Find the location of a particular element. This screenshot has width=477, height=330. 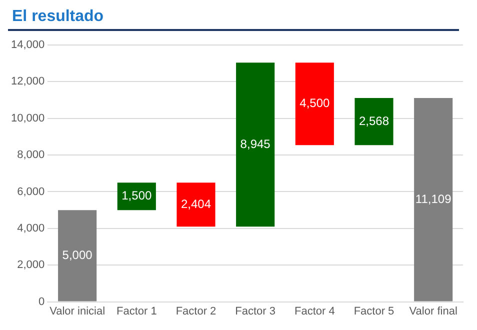

x-tick-label: Valor final is located at coordinates (433, 311).